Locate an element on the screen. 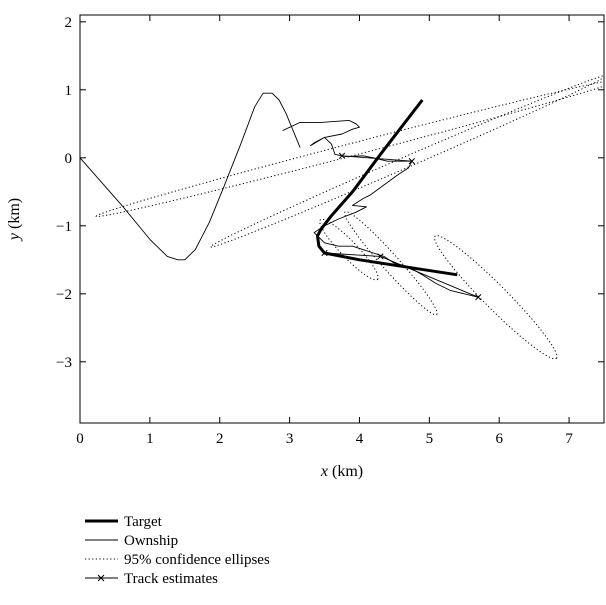 The width and height of the screenshot is (606, 605). x-tick-label: 4 is located at coordinates (360, 439).